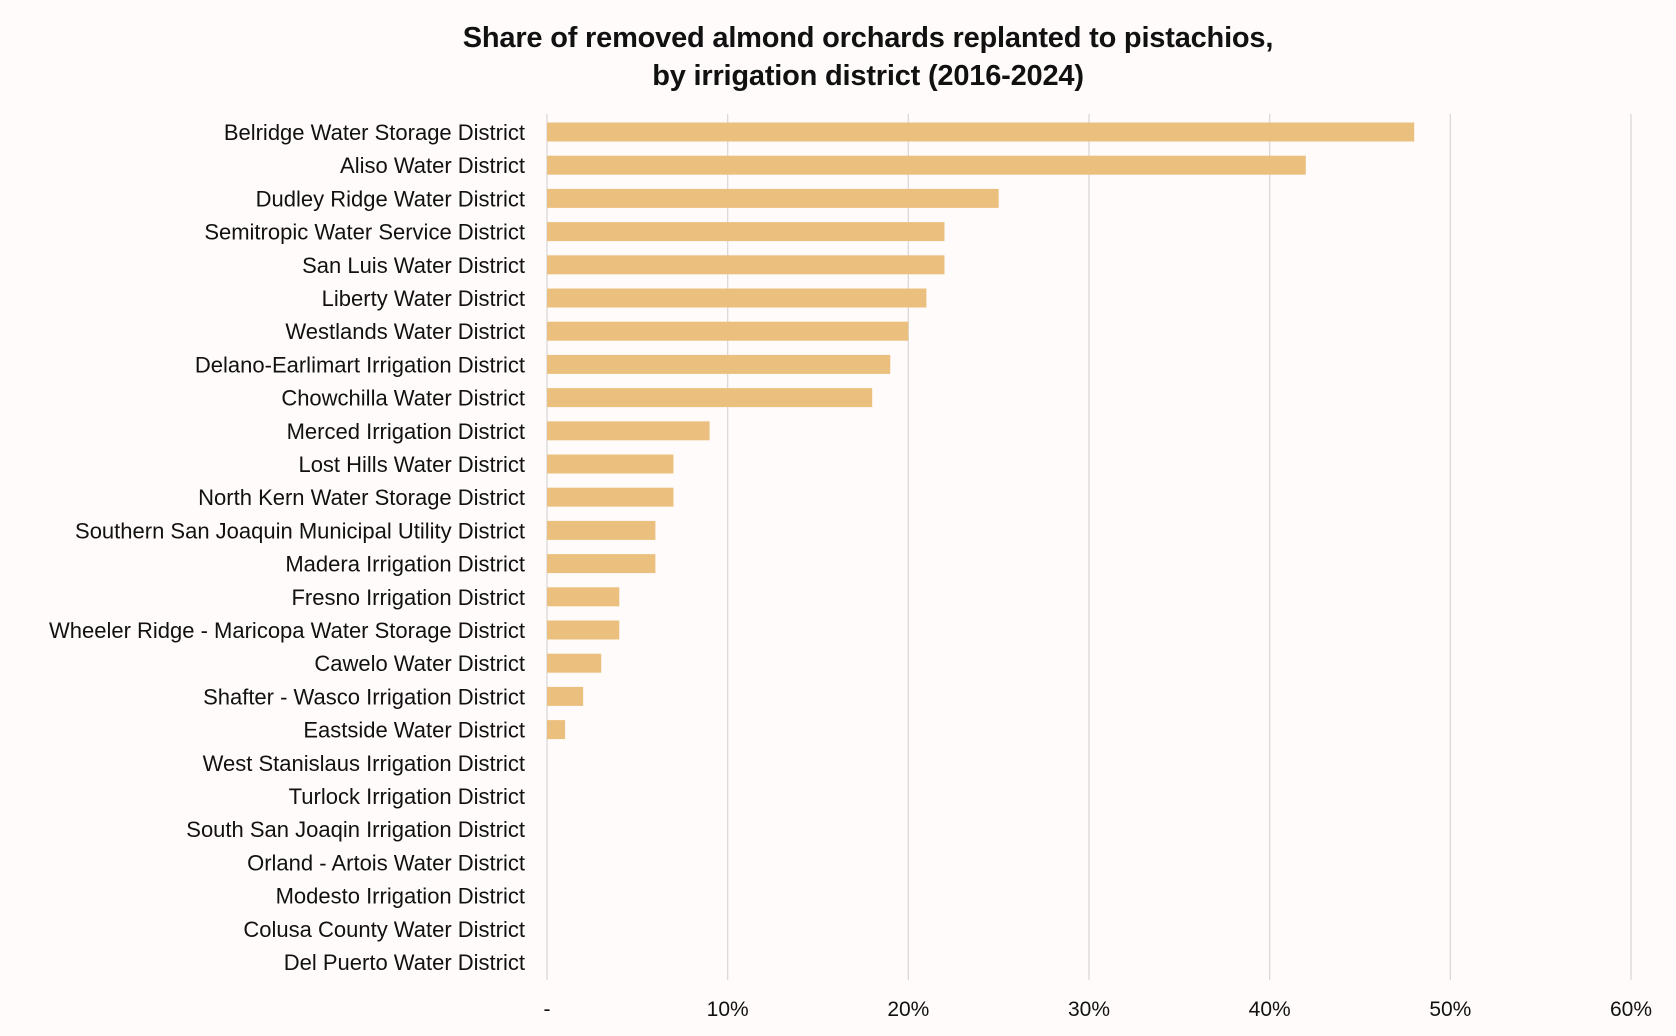  What do you see at coordinates (407, 796) in the screenshot?
I see `category-label: Turlock Irrigation District` at bounding box center [407, 796].